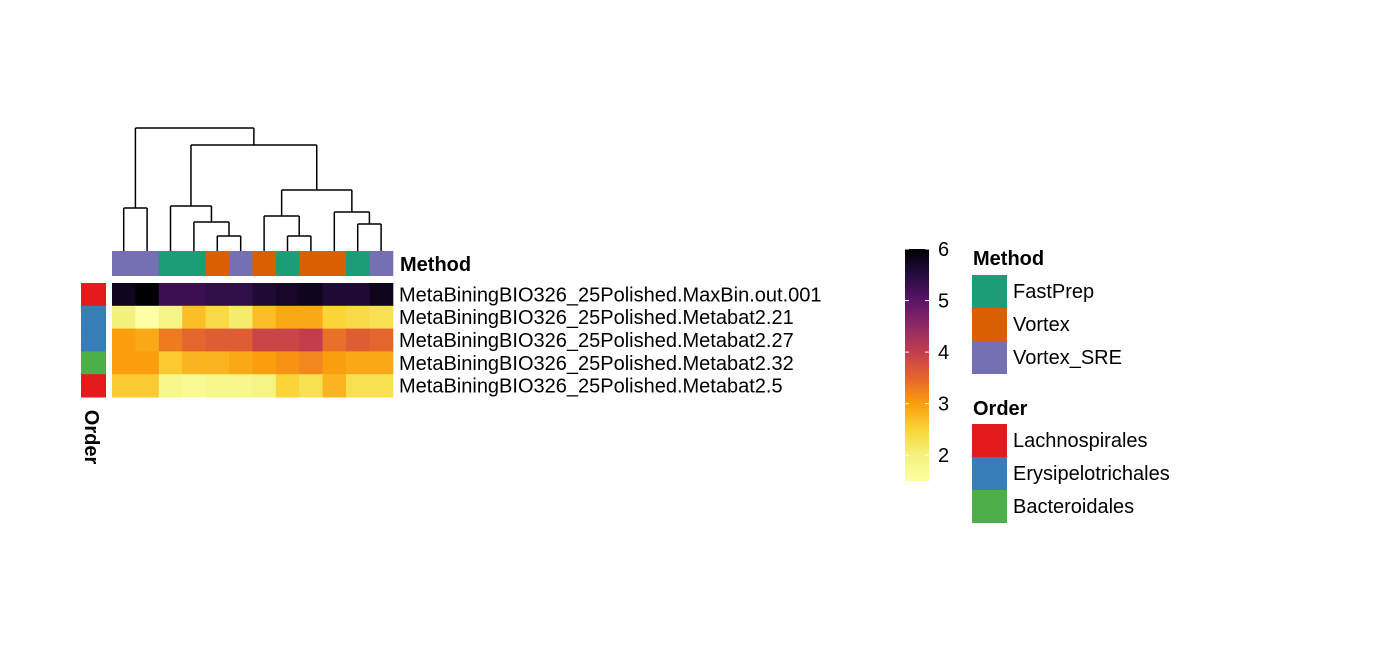 The width and height of the screenshot is (1386, 648). I want to click on method-annotation-label: Method, so click(435, 265).